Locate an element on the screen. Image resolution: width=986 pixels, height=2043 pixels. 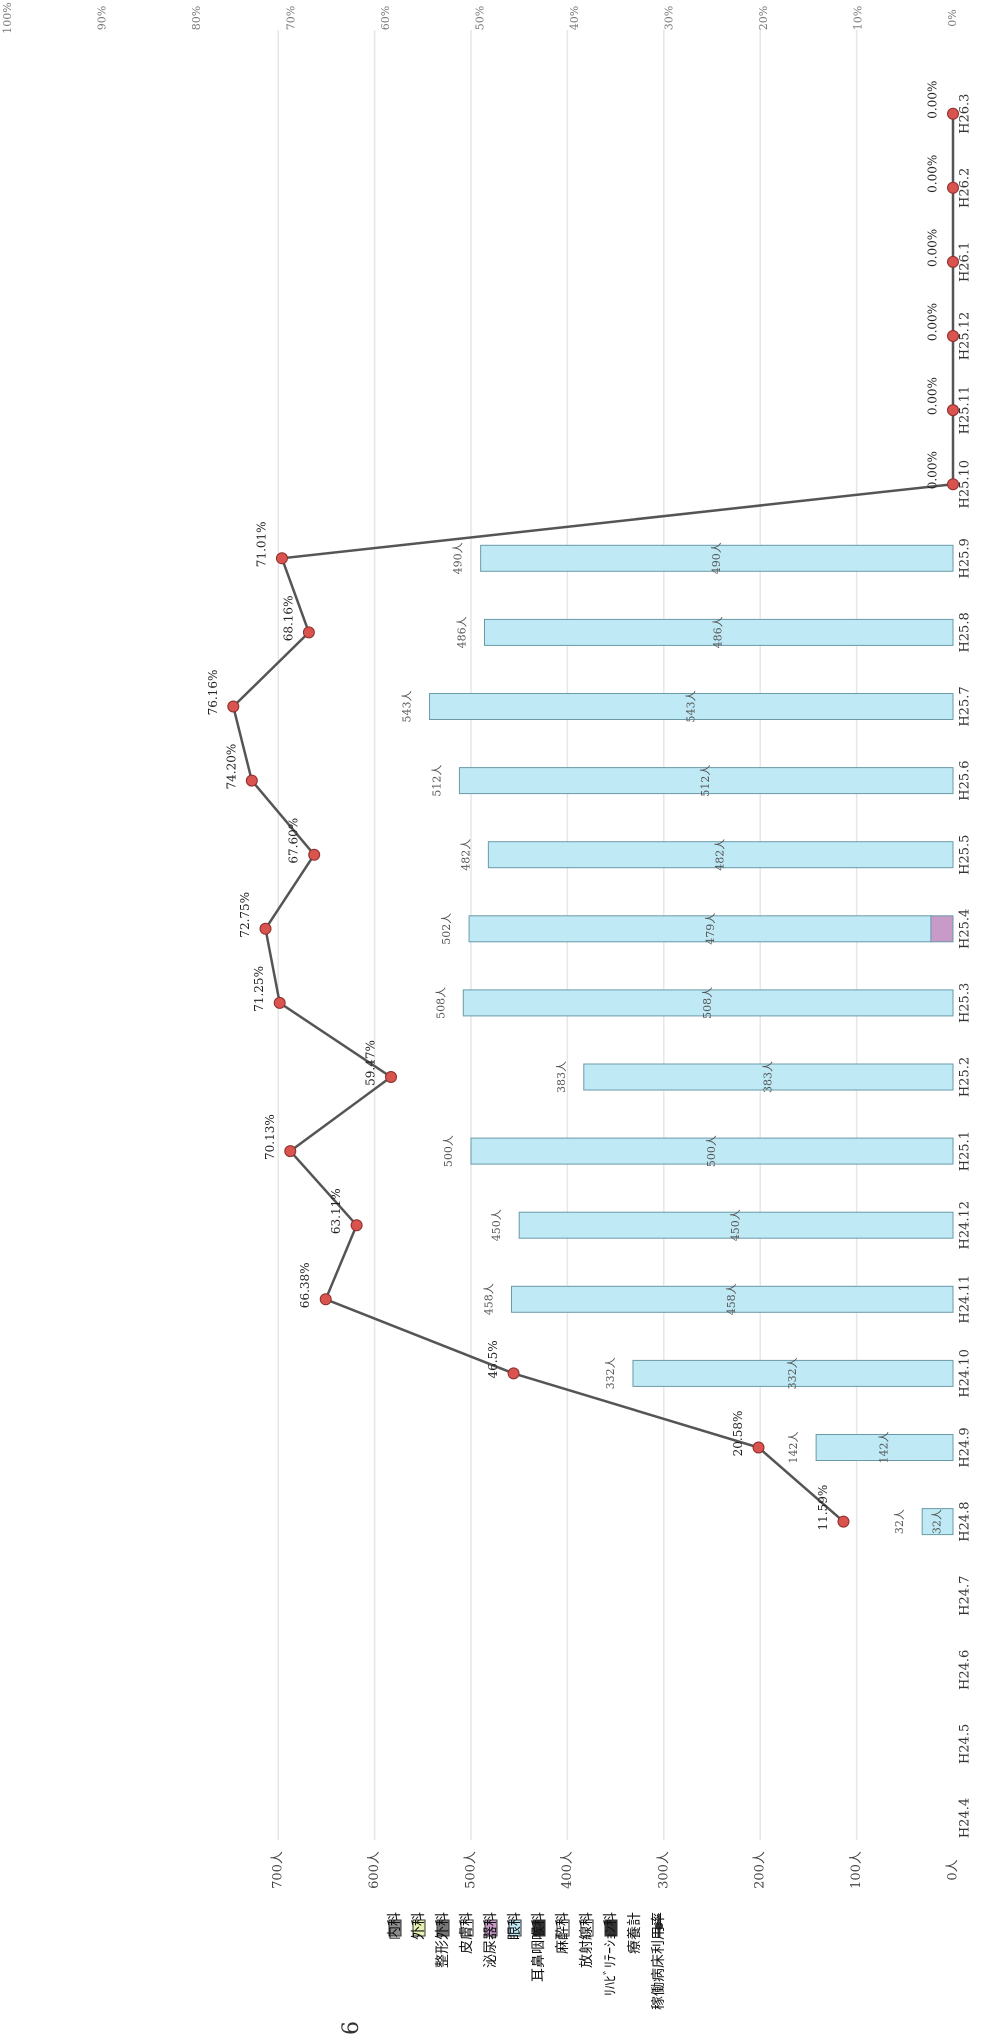
bar-value-label: 479人 is located at coordinates (710, 929).